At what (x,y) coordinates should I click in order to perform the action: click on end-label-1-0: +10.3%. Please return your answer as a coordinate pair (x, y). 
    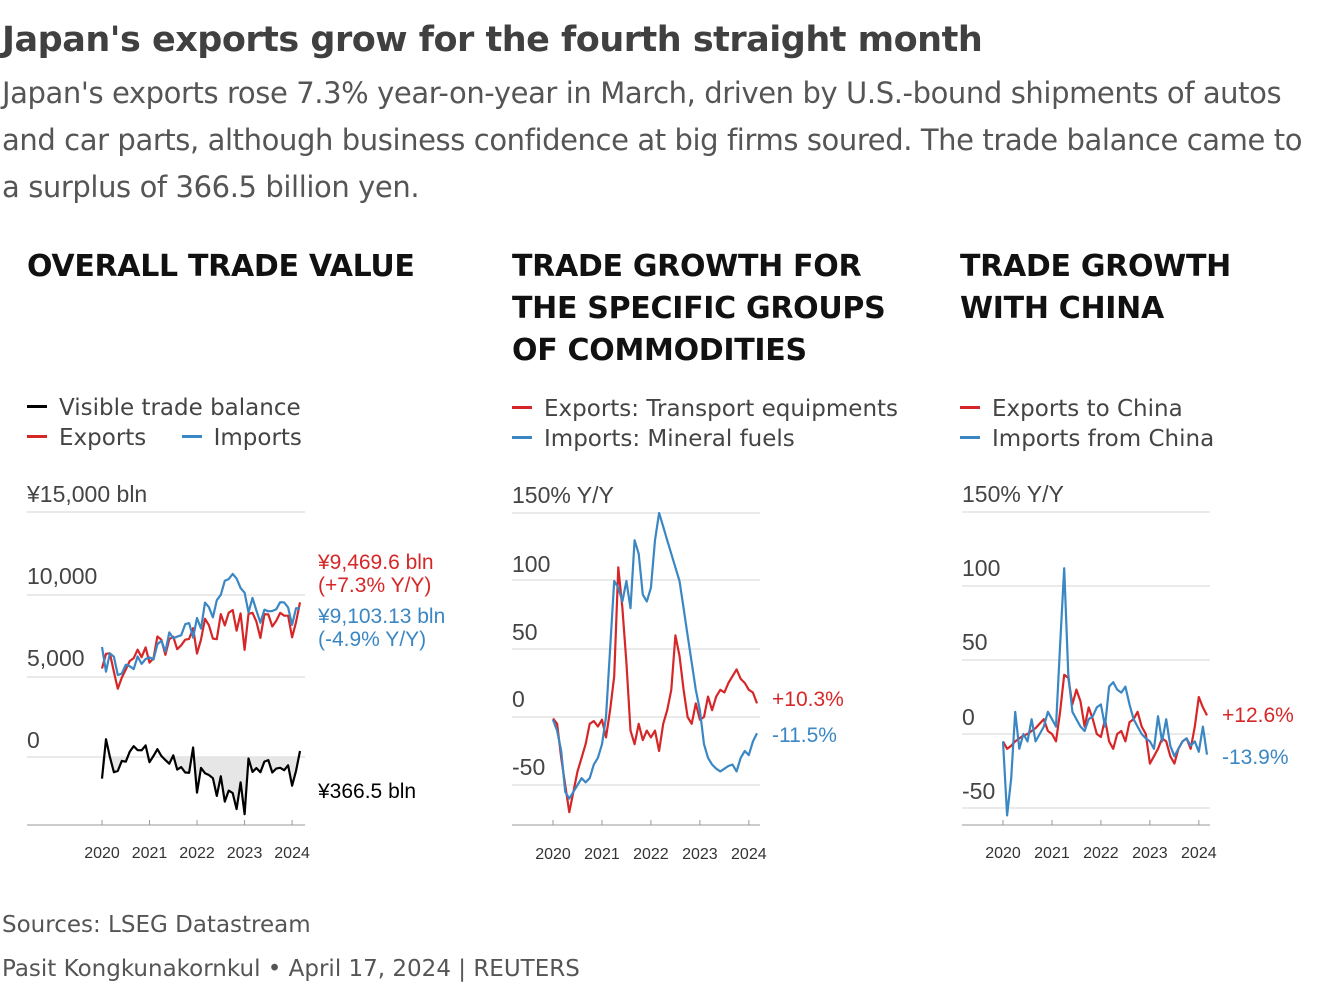
    Looking at the image, I should click on (808, 699).